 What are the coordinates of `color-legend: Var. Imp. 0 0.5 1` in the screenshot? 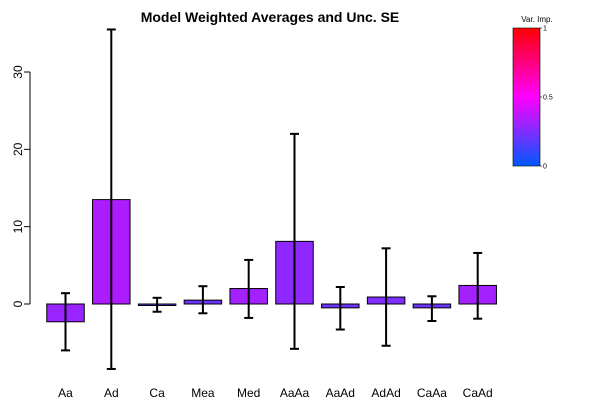 It's located at (532, 93).